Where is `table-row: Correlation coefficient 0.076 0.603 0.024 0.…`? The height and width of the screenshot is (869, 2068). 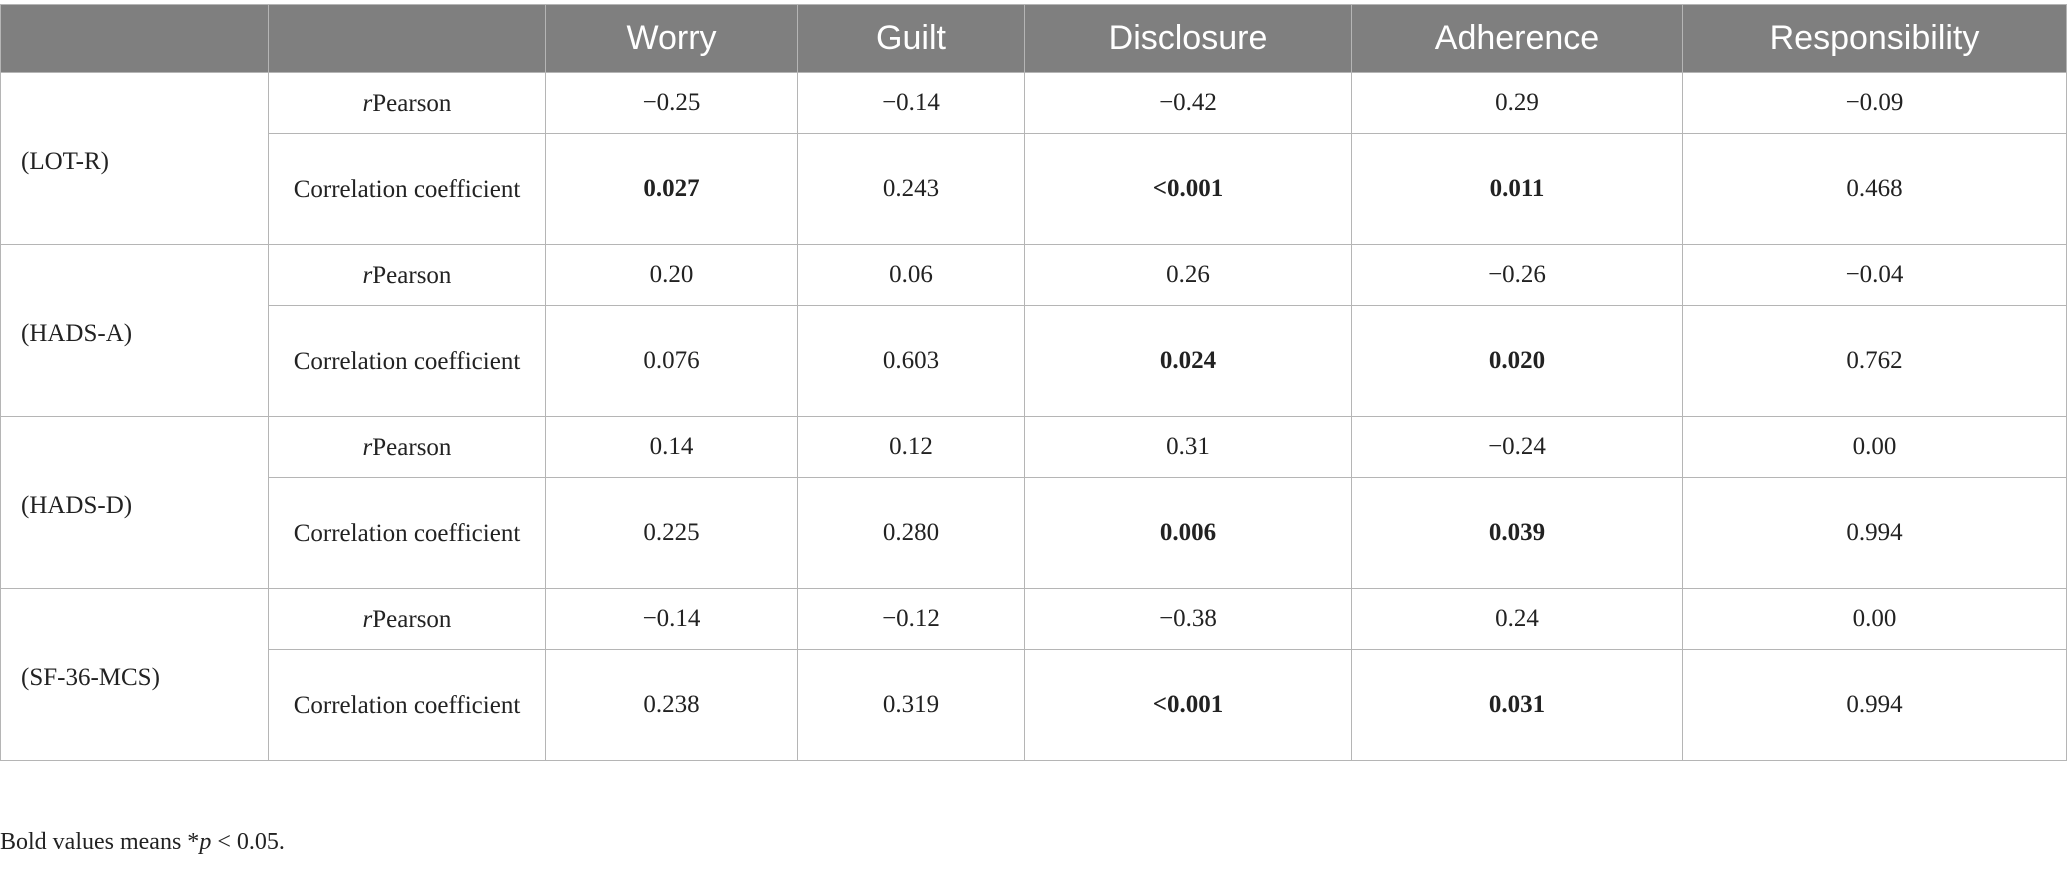
table-row: Correlation coefficient 0.076 0.603 0.024 0.… is located at coordinates (1034, 361).